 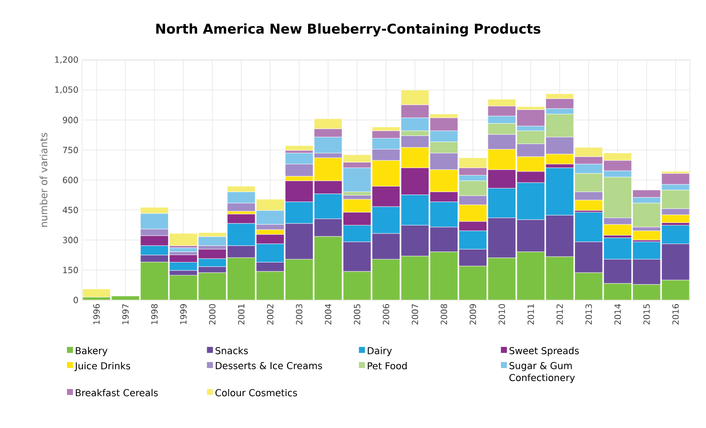 What do you see at coordinates (92, 351) in the screenshot?
I see `legend-label: Bakery` at bounding box center [92, 351].